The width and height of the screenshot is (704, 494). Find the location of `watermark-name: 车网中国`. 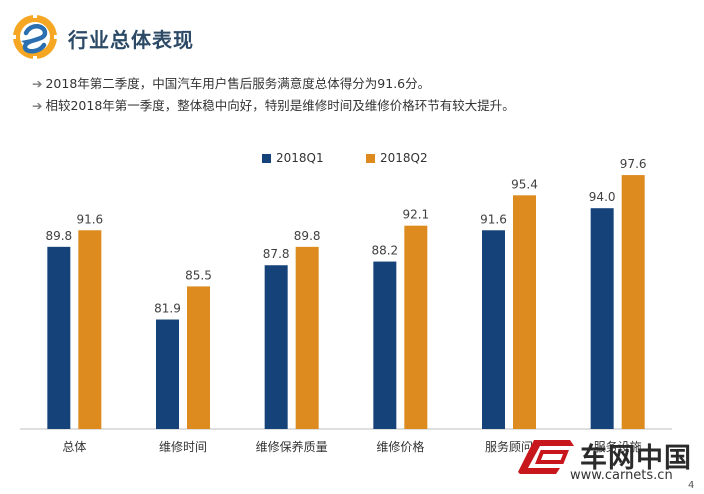

watermark-name: 车网中国 is located at coordinates (636, 458).